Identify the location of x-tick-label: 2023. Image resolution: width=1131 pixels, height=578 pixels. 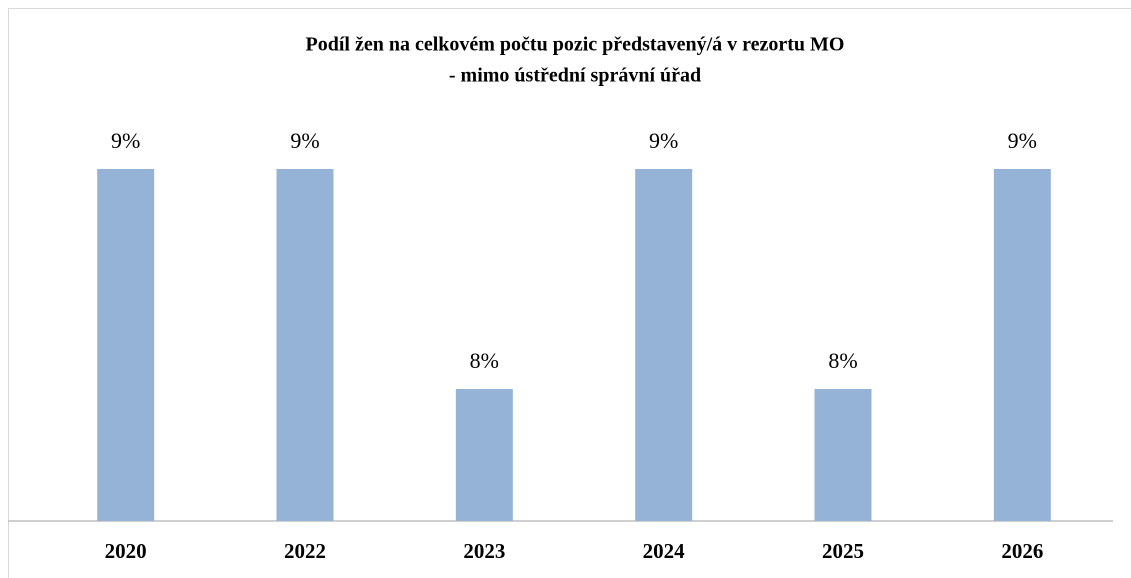
(484, 551).